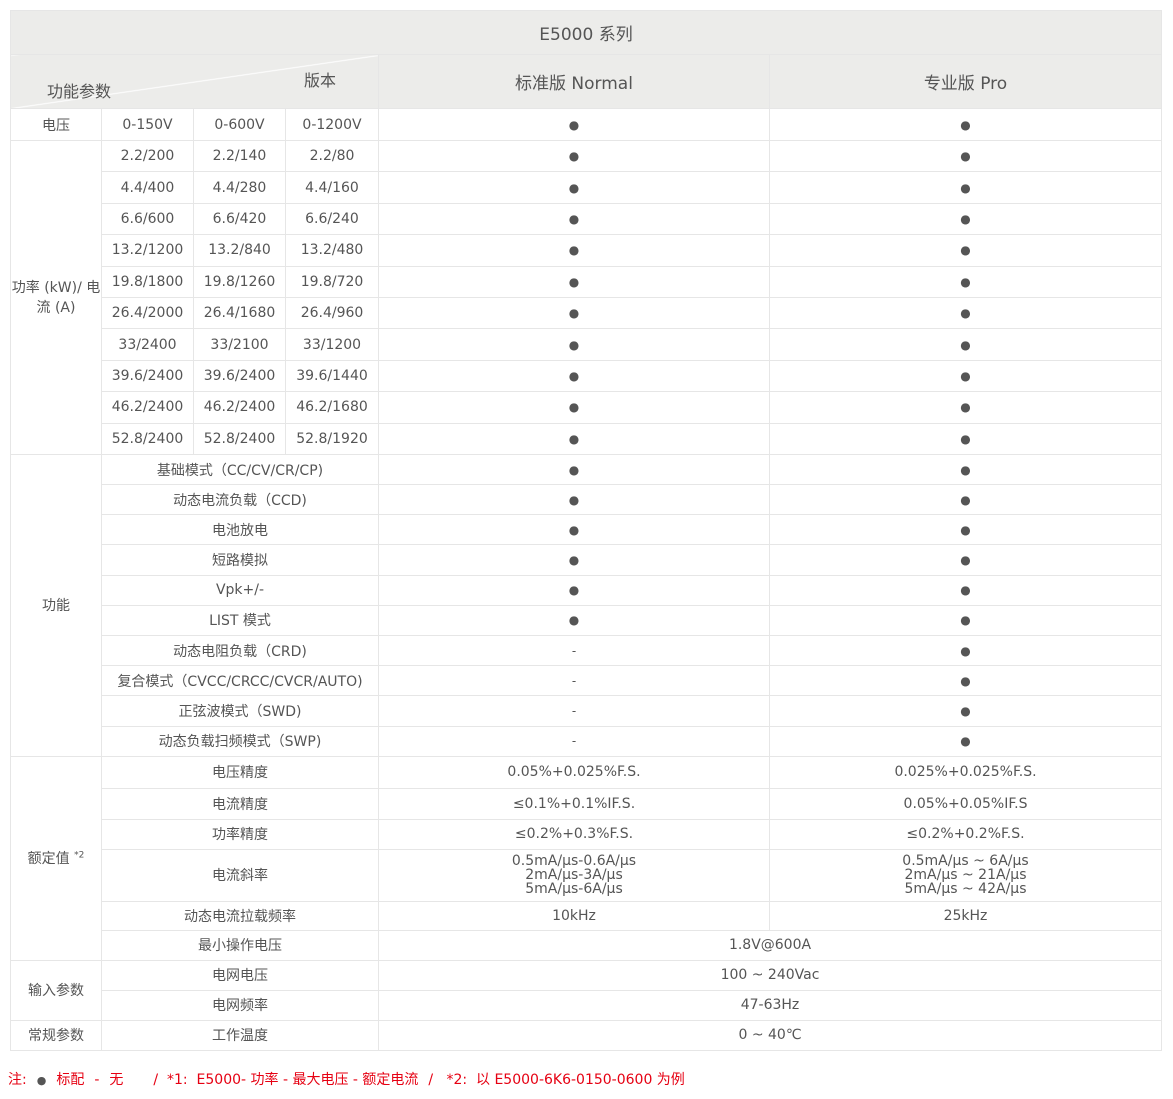 The image size is (1173, 1099). Describe the element at coordinates (965, 834) in the screenshot. I see `pro-value: ≤0.2%+0.2%F.S.` at that location.